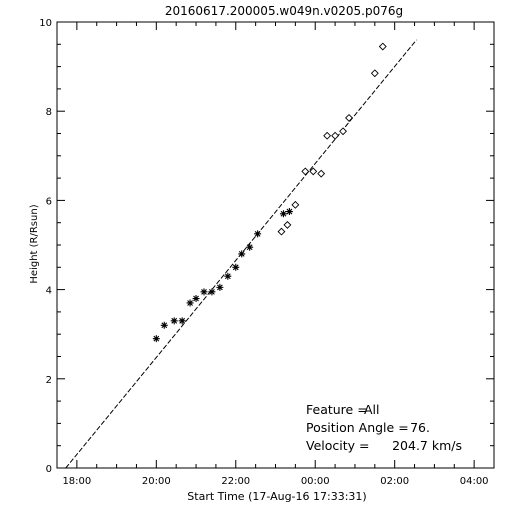 The width and height of the screenshot is (512, 512). What do you see at coordinates (276, 496) in the screenshot?
I see `x-axis-label: Start Time (17-Aug-16 17:33:31)` at bounding box center [276, 496].